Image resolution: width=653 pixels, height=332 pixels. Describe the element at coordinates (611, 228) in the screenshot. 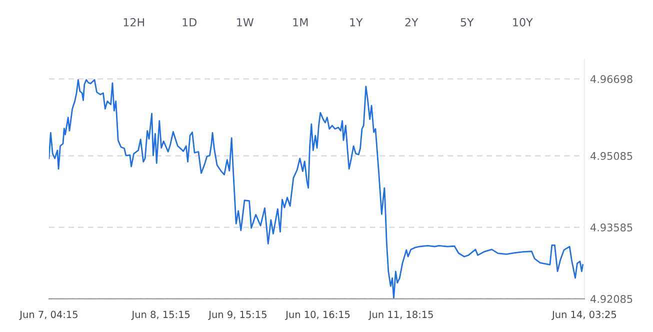

I see `y-tick-label: 4.93585` at that location.